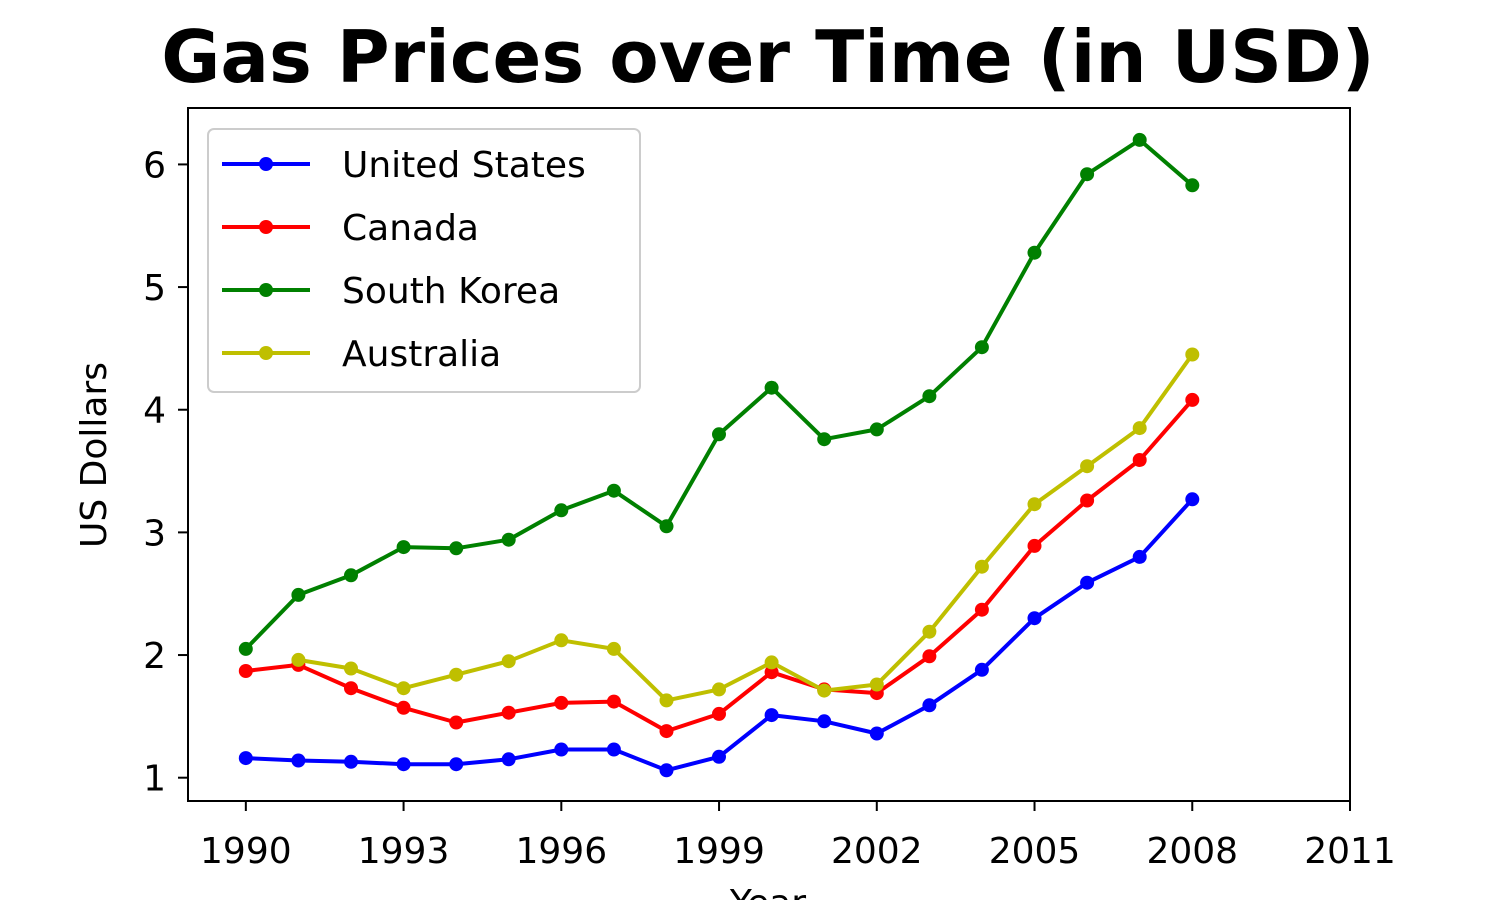 The image size is (1500, 900). I want to click on y-tick-label: 1, so click(154, 779).